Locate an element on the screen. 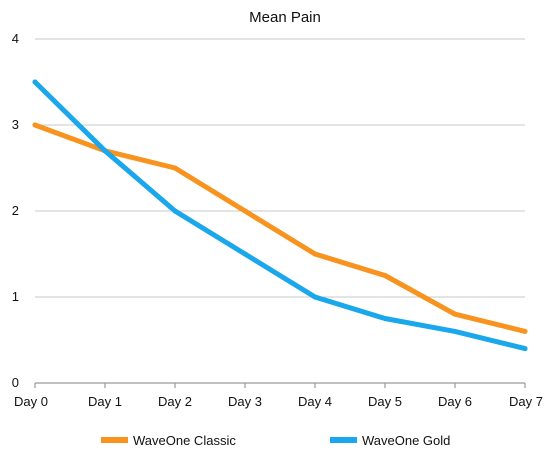 This screenshot has height=458, width=550. x-tick-label: Day 3 is located at coordinates (245, 401).